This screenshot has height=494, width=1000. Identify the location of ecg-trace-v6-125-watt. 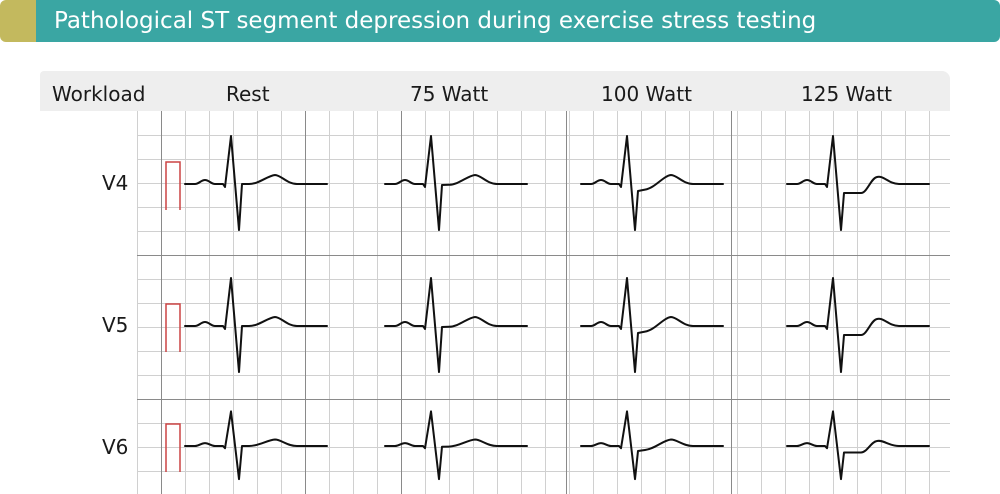
(858, 445).